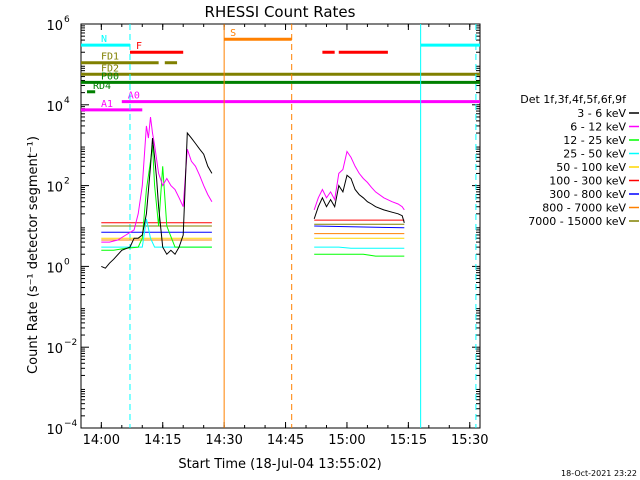 The width and height of the screenshot is (640, 480). Describe the element at coordinates (279, 464) in the screenshot. I see `x-axis-label: Start Time (18-Jul-04 13:55:02)` at that location.